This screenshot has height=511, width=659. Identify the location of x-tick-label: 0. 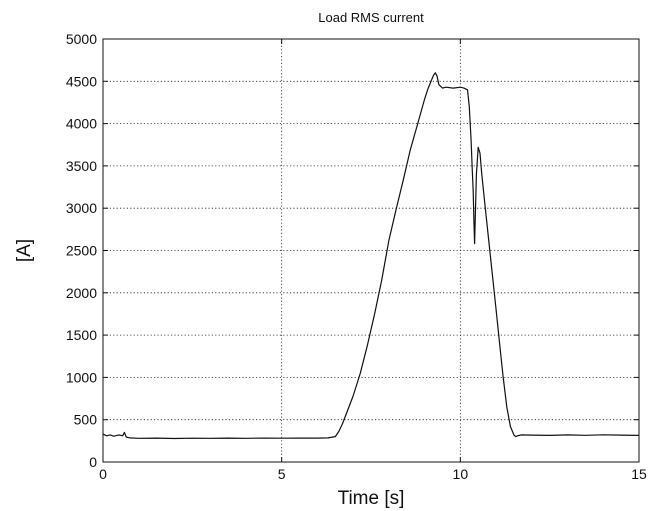
(103, 474).